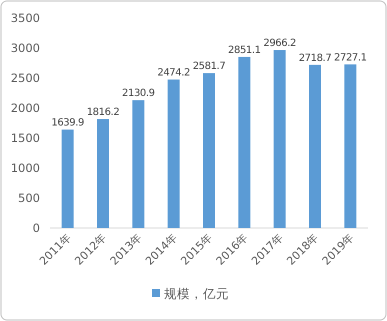 This screenshot has width=387, height=321. Describe the element at coordinates (103, 112) in the screenshot. I see `data-label: 1816.2` at that location.